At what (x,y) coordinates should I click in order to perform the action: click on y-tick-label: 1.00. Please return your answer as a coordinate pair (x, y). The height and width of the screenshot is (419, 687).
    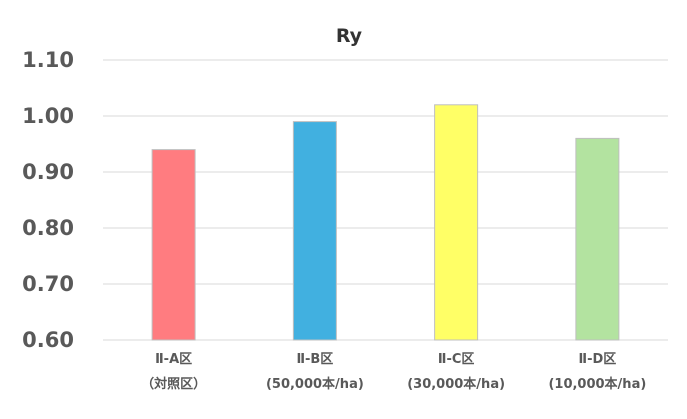
    Looking at the image, I should click on (48, 116).